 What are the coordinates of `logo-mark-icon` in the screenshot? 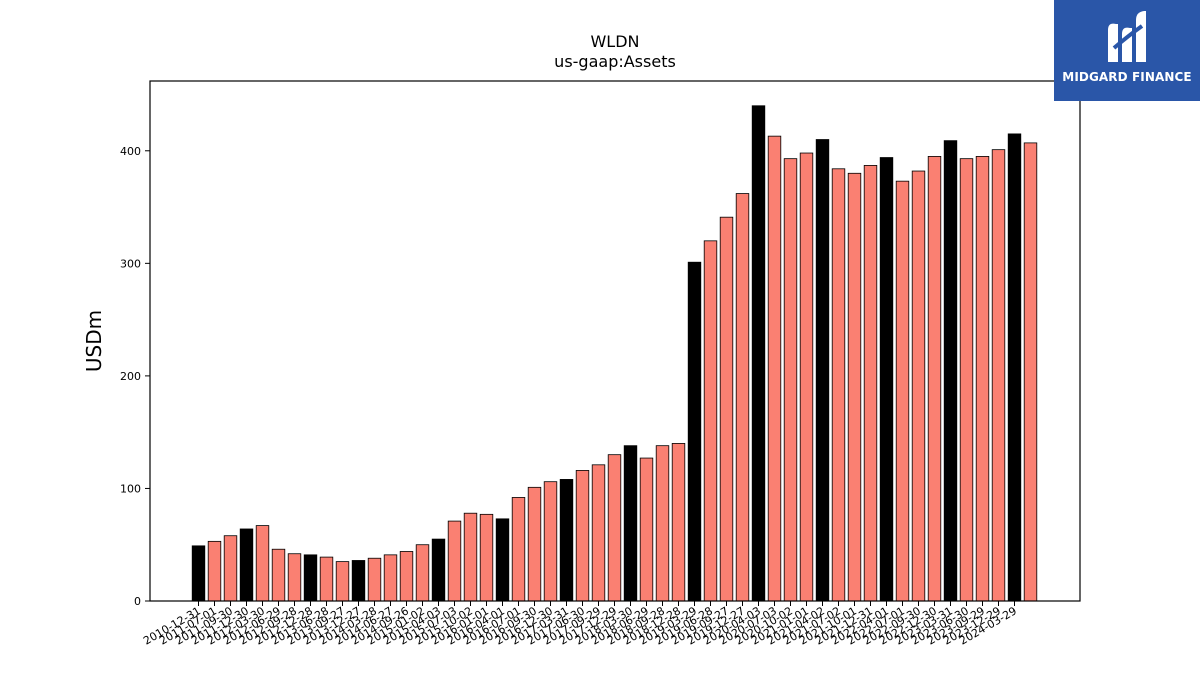 It's located at (1127, 37).